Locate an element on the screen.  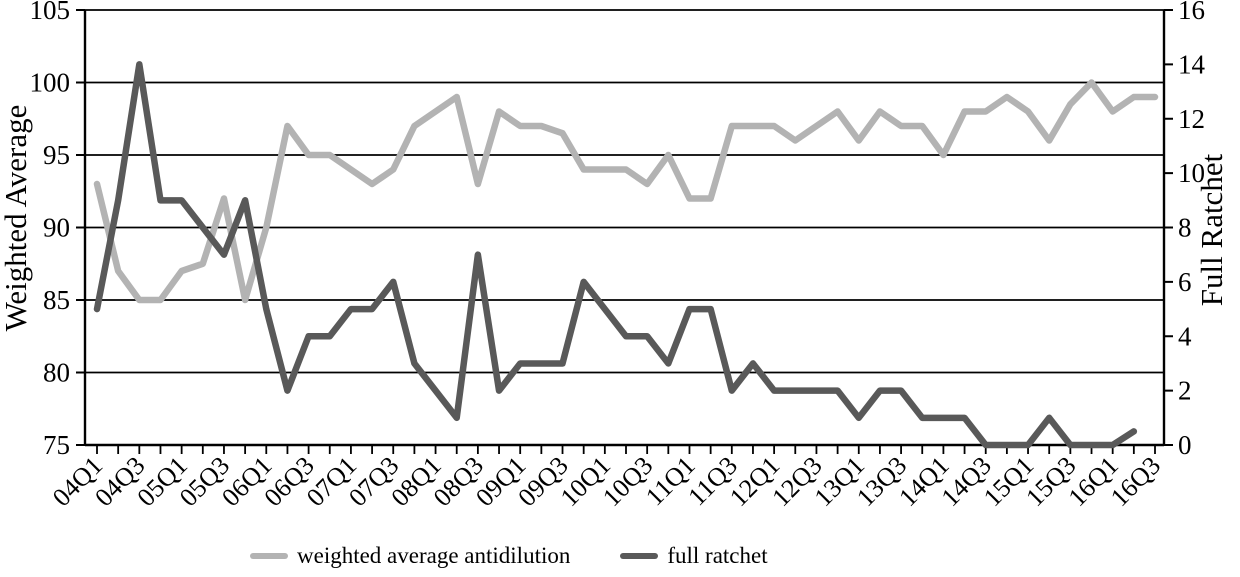
left-axis-tick-label: 95 is located at coordinates (56, 155).